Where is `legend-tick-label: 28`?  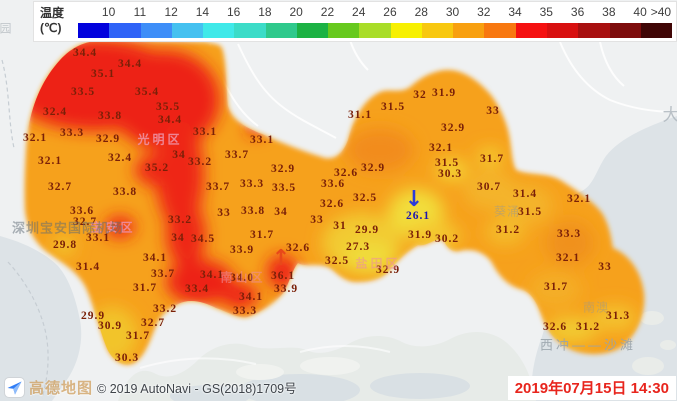 legend-tick-label: 28 is located at coordinates (421, 12).